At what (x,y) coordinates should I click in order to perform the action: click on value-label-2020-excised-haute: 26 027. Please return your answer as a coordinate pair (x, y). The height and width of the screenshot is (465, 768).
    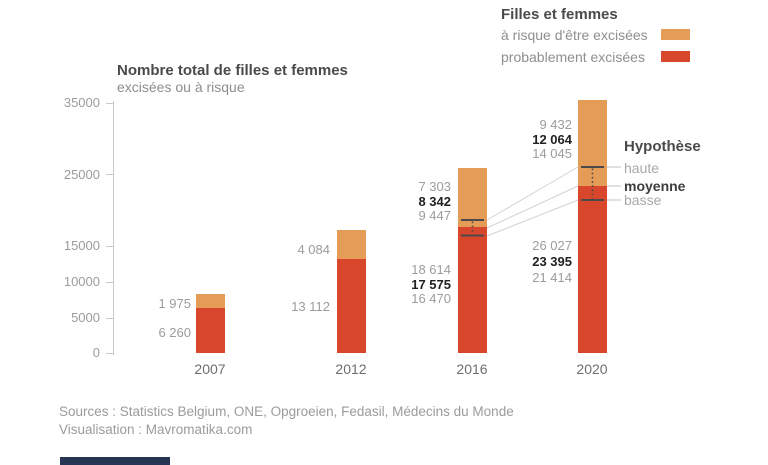
    Looking at the image, I should click on (552, 245).